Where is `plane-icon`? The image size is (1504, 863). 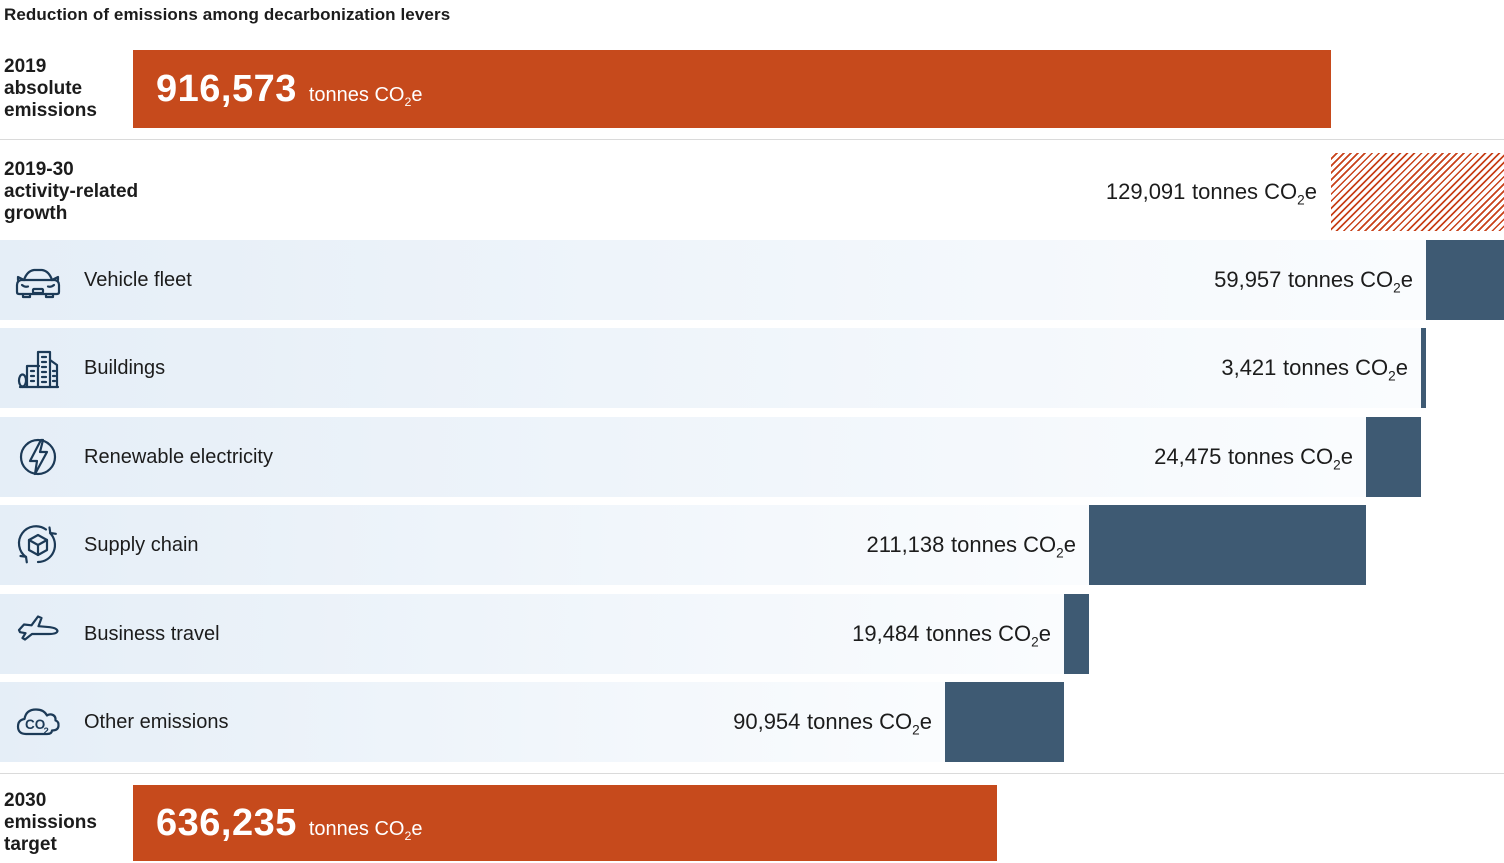 plane-icon is located at coordinates (38, 634).